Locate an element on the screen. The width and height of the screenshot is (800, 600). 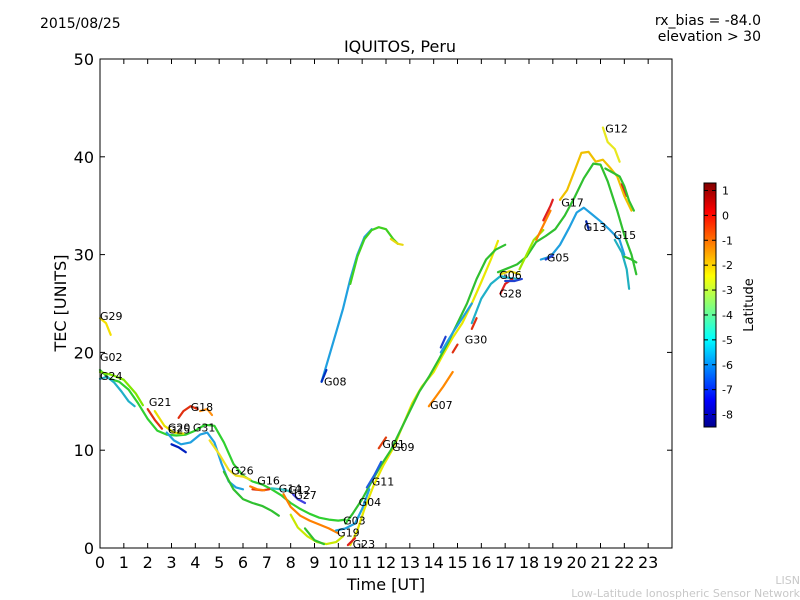
satellite-label-g21: G21 is located at coordinates (160, 402).